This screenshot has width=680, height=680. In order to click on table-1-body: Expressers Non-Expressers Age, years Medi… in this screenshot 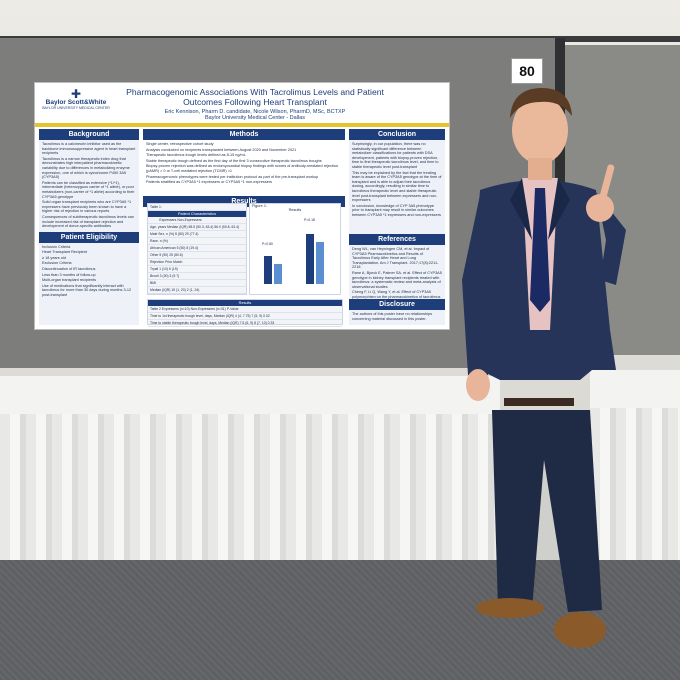, I will do `click(197, 255)`.